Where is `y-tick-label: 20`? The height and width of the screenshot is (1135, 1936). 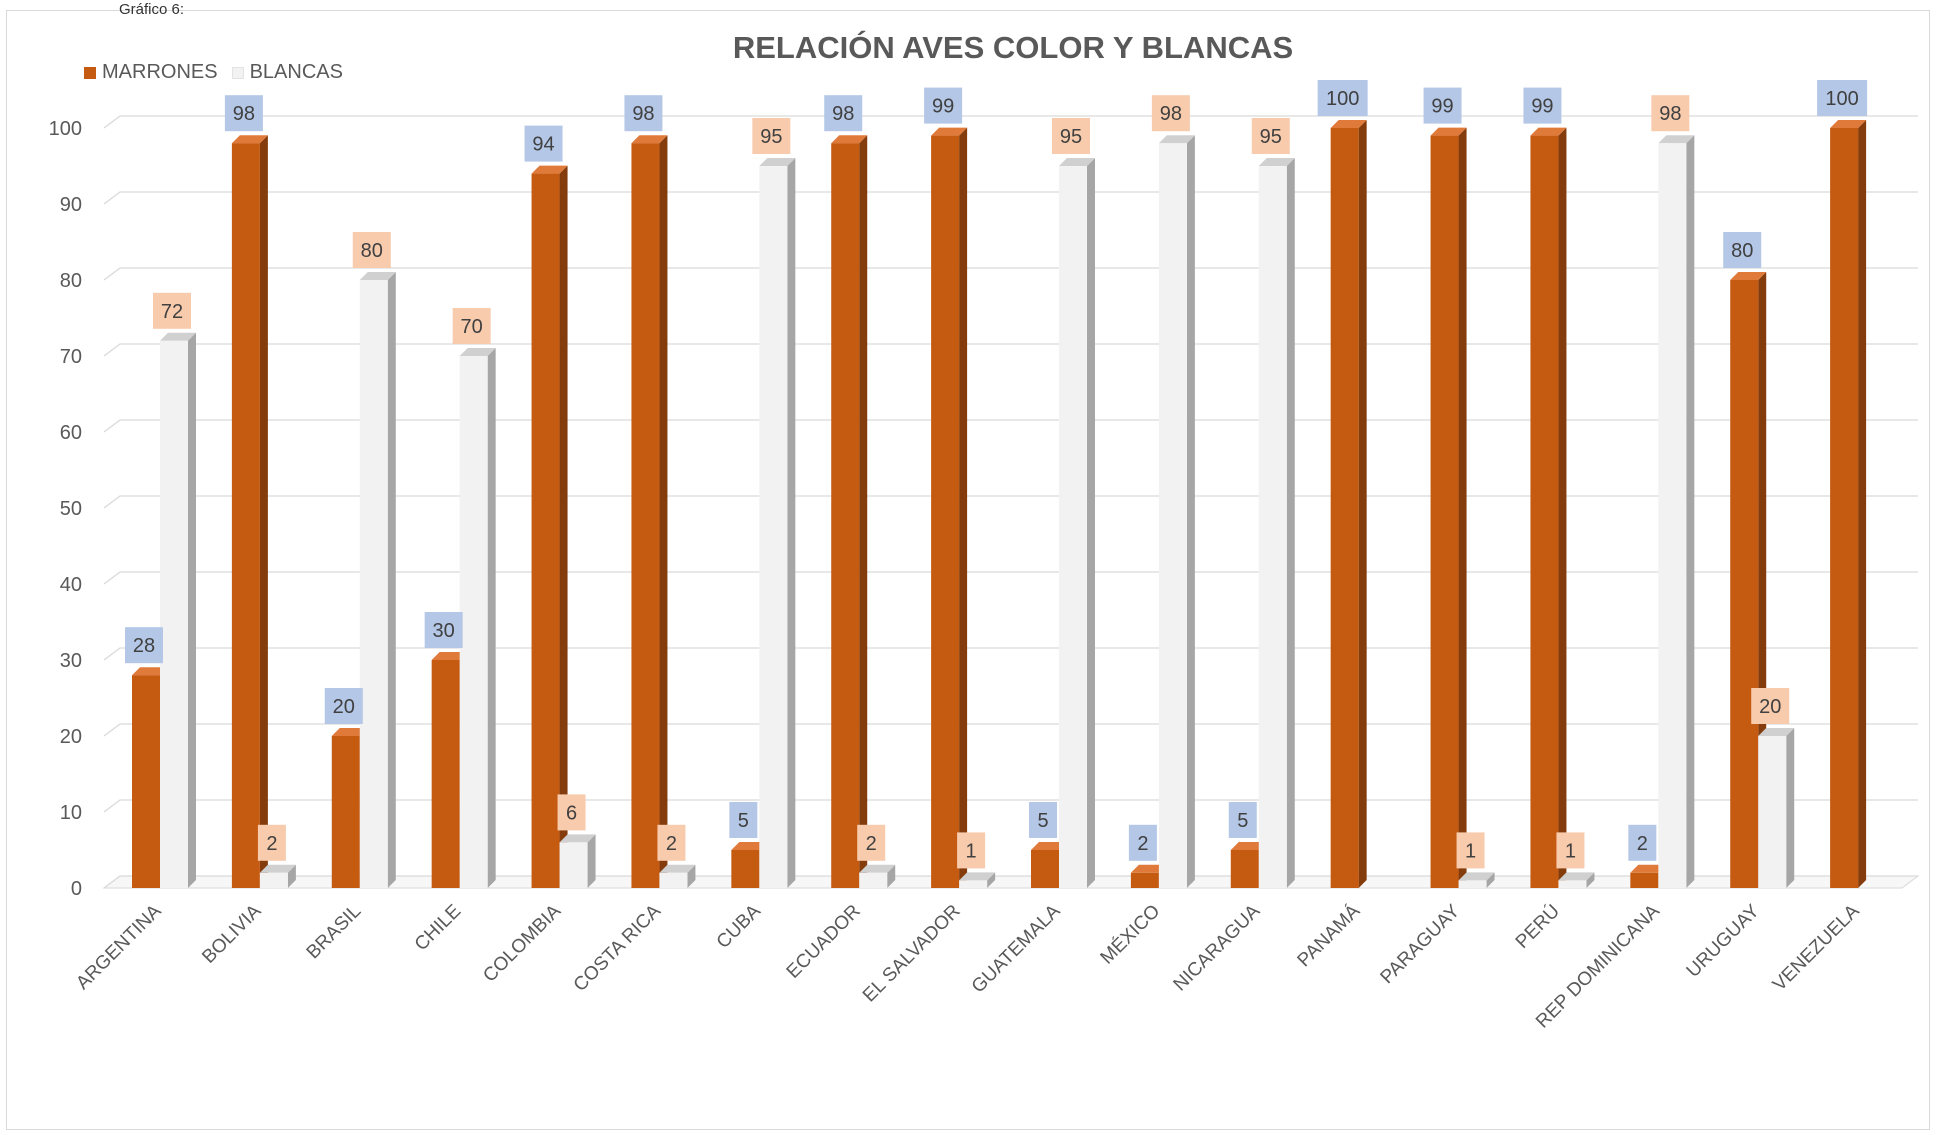
y-tick-label: 20 is located at coordinates (71, 737).